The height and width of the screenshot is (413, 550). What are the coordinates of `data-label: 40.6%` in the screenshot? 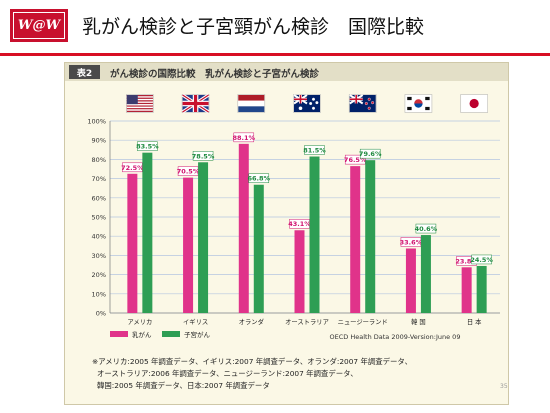 It's located at (426, 229).